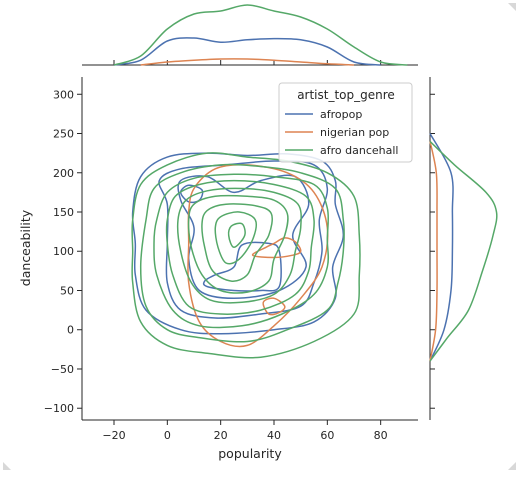 This screenshot has width=531, height=484. Describe the element at coordinates (341, 114) in the screenshot. I see `legend-entry-afropop: afropop` at that location.